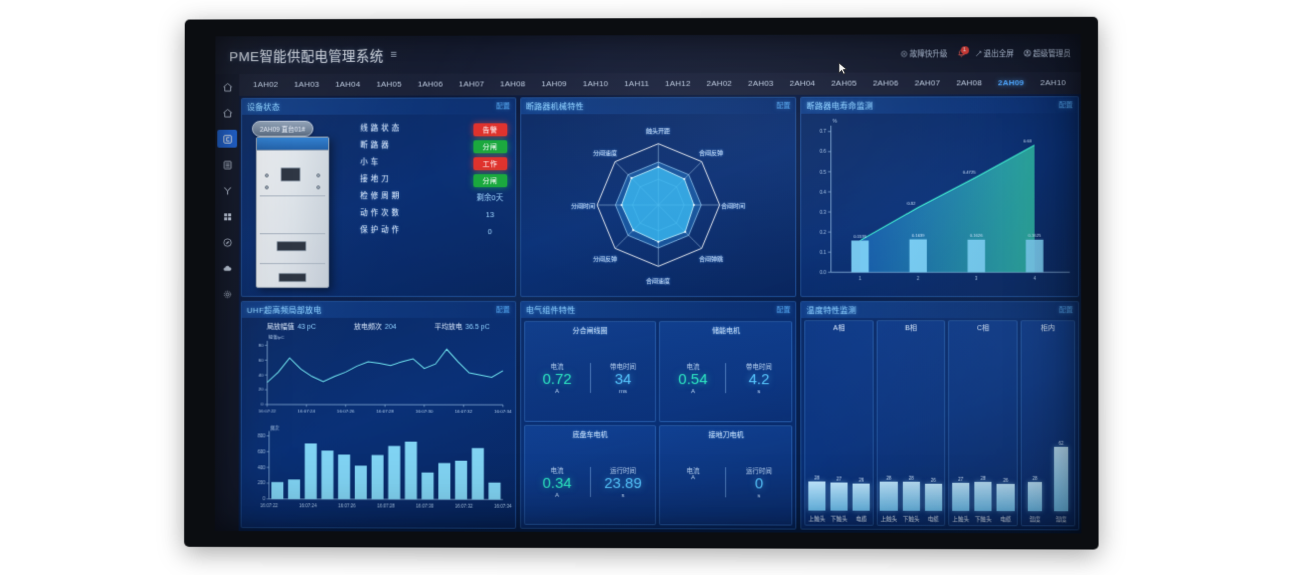  Describe the element at coordinates (1035, 520) in the screenshot. I see `temperature-axis-label: 温度` at that location.